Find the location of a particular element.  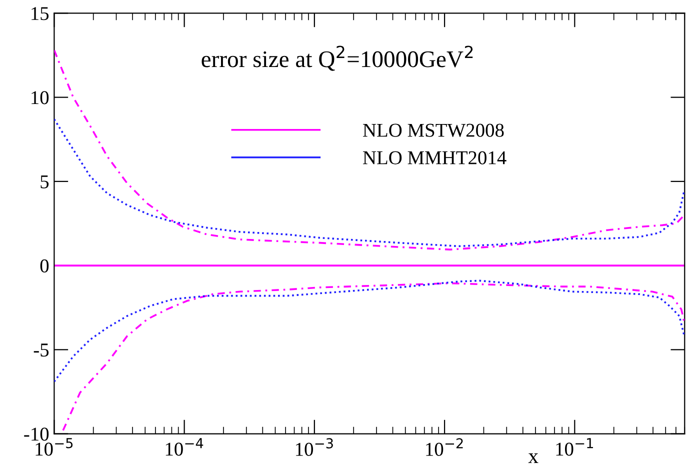

text: error size at Q$^{2}$=10000GeV$^{2}$ is located at coordinates (337, 58).